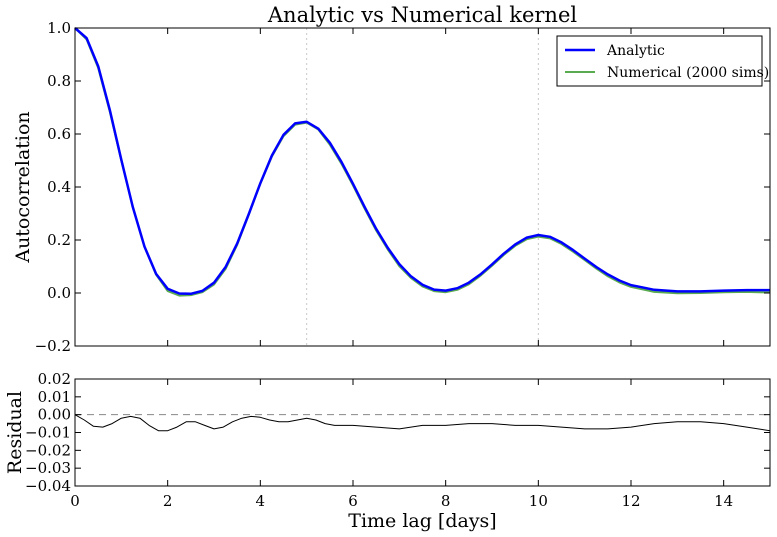 The image size is (777, 537). Describe the element at coordinates (688, 73) in the screenshot. I see `legend-label-numerical: Numerical (2000 sims)` at that location.